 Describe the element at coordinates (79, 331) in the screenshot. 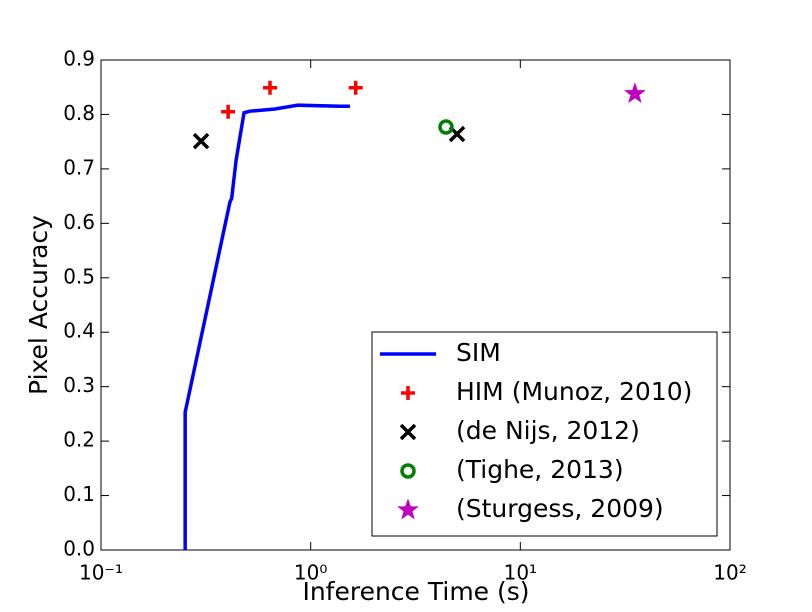

I see `y-tick-label: 0.4` at that location.